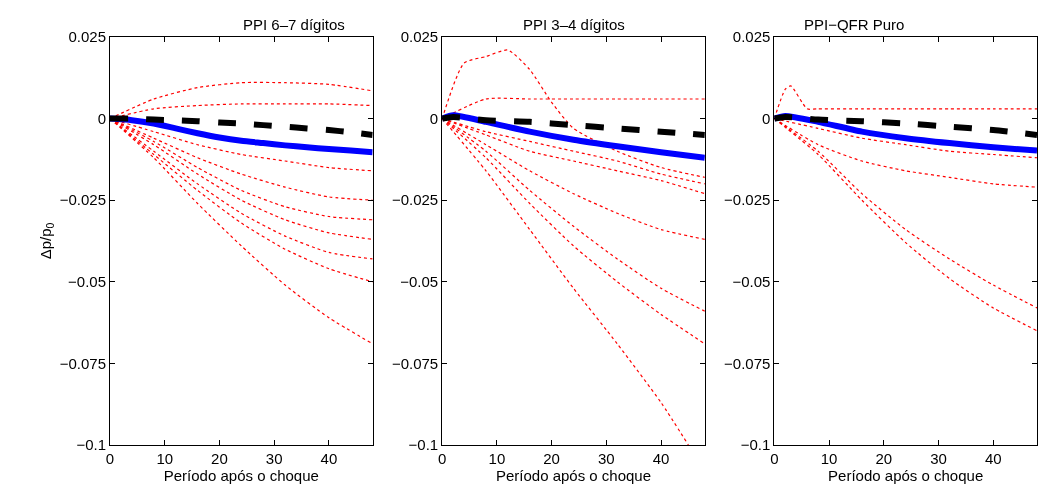 This screenshot has height=497, width=1042. Describe the element at coordinates (574, 24) in the screenshot. I see `chart-title: PPI 3–4 dígitos` at that location.